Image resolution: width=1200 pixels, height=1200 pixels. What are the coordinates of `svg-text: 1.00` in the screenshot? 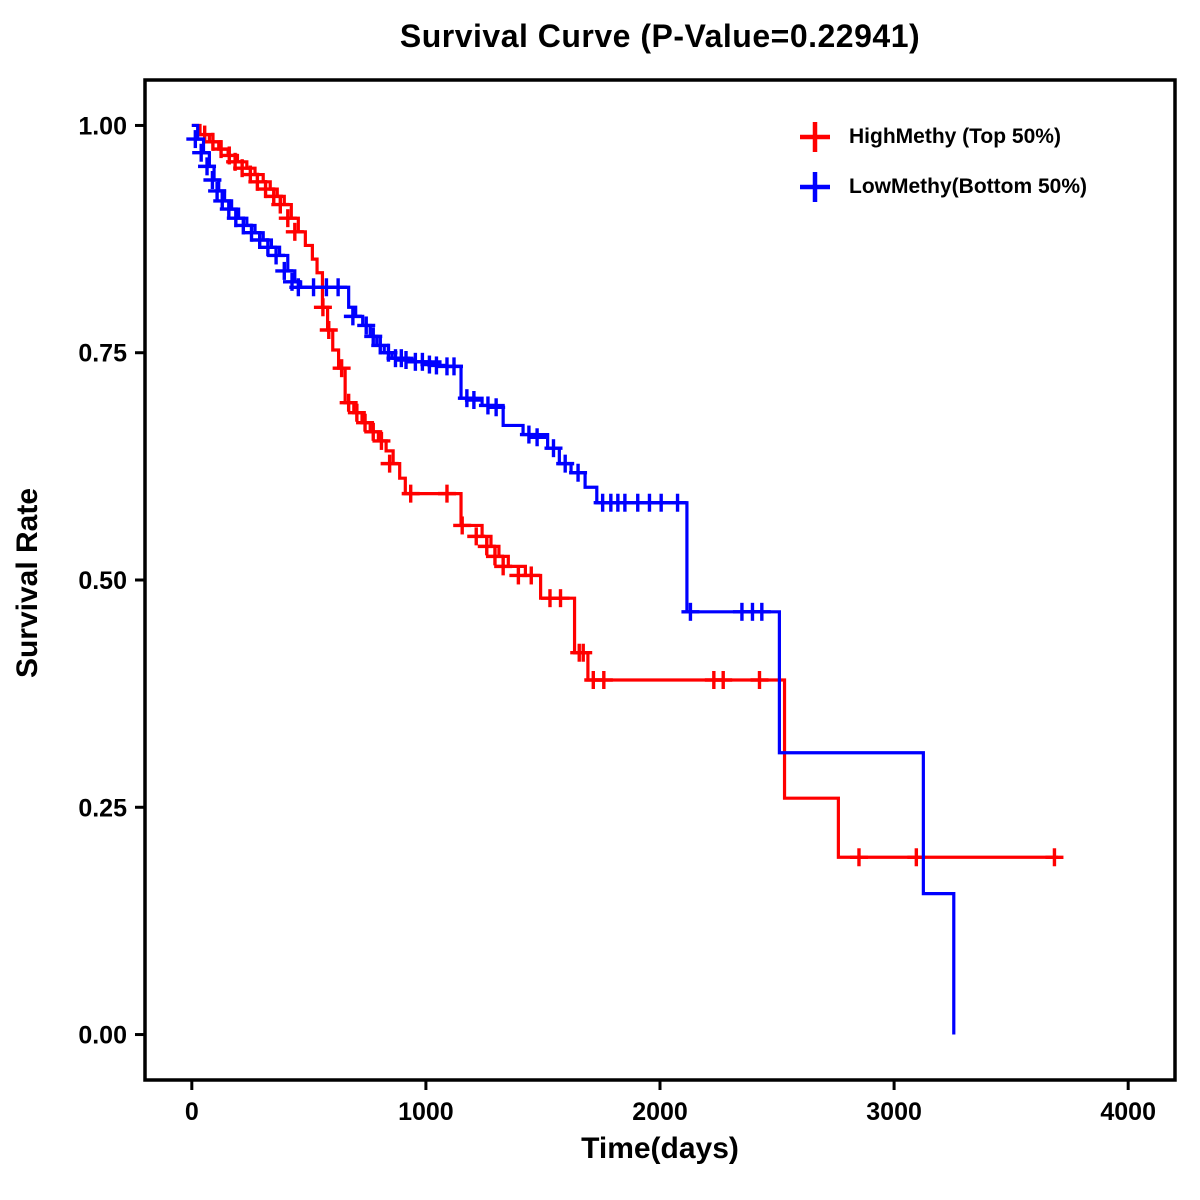 It's located at (102, 126).